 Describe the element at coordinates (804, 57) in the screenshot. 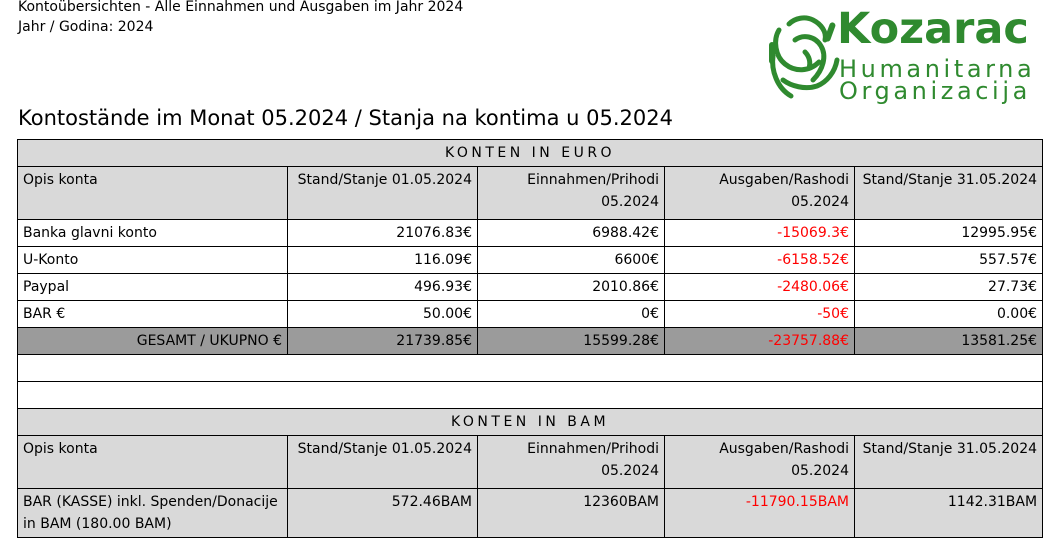

I see `hands-emblem-icon` at that location.